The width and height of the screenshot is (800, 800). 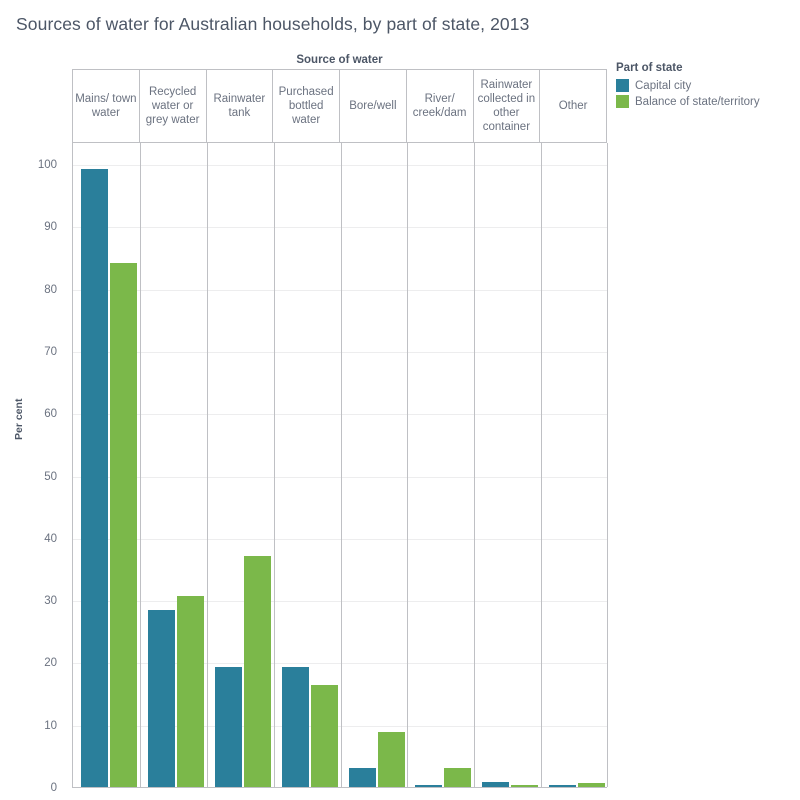 I want to click on y-axis-tick-label: 20, so click(x=50, y=663).